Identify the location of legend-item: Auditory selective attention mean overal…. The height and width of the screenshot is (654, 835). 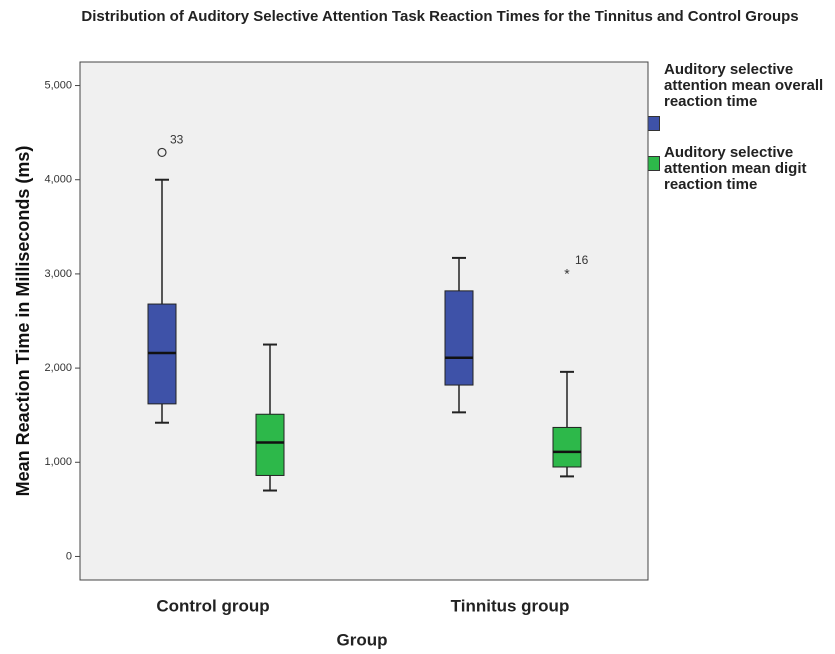
(740, 96).